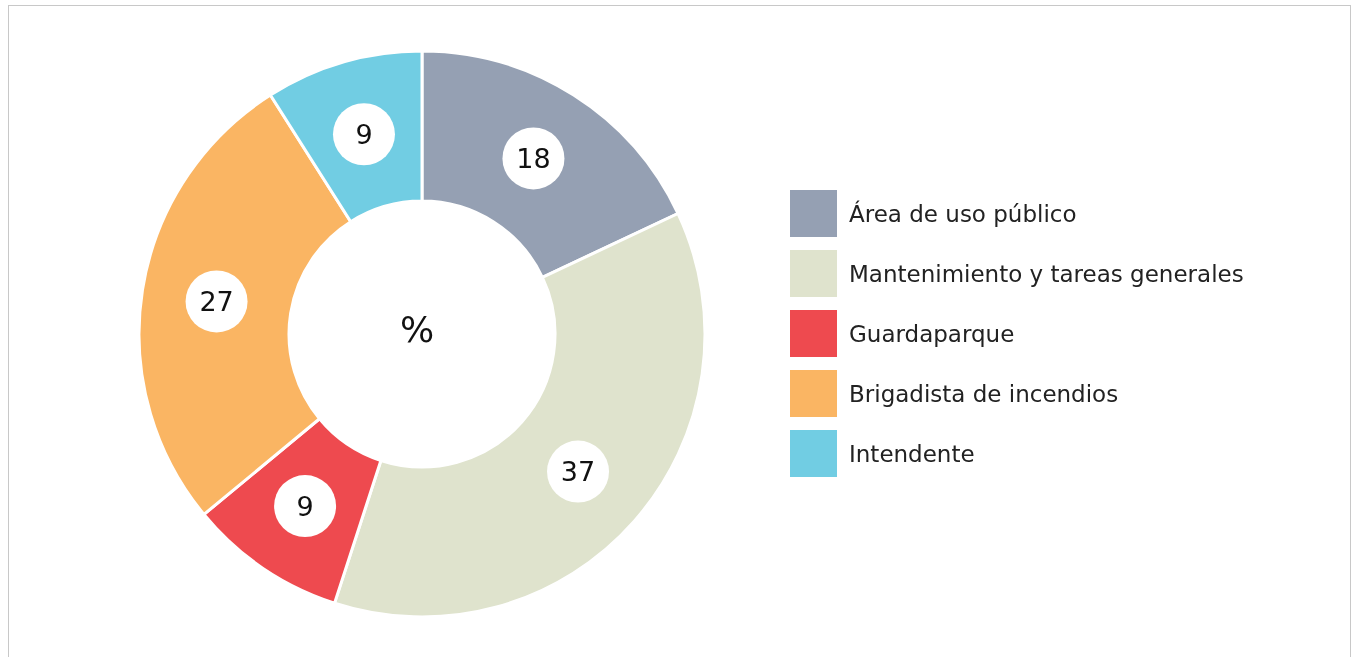  Describe the element at coordinates (578, 472) in the screenshot. I see `data-label: 37` at that location.